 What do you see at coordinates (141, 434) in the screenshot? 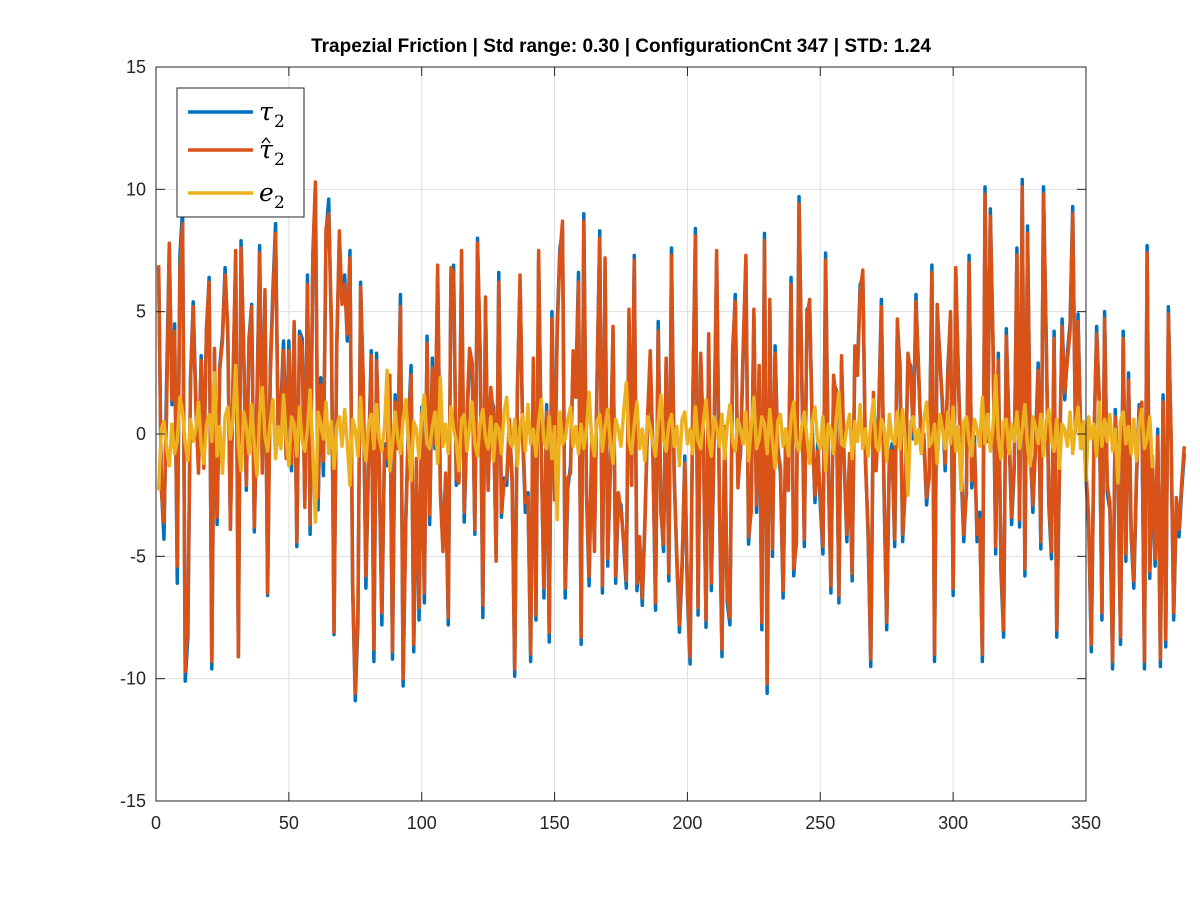
I see `y-tick-label: 0` at bounding box center [141, 434].